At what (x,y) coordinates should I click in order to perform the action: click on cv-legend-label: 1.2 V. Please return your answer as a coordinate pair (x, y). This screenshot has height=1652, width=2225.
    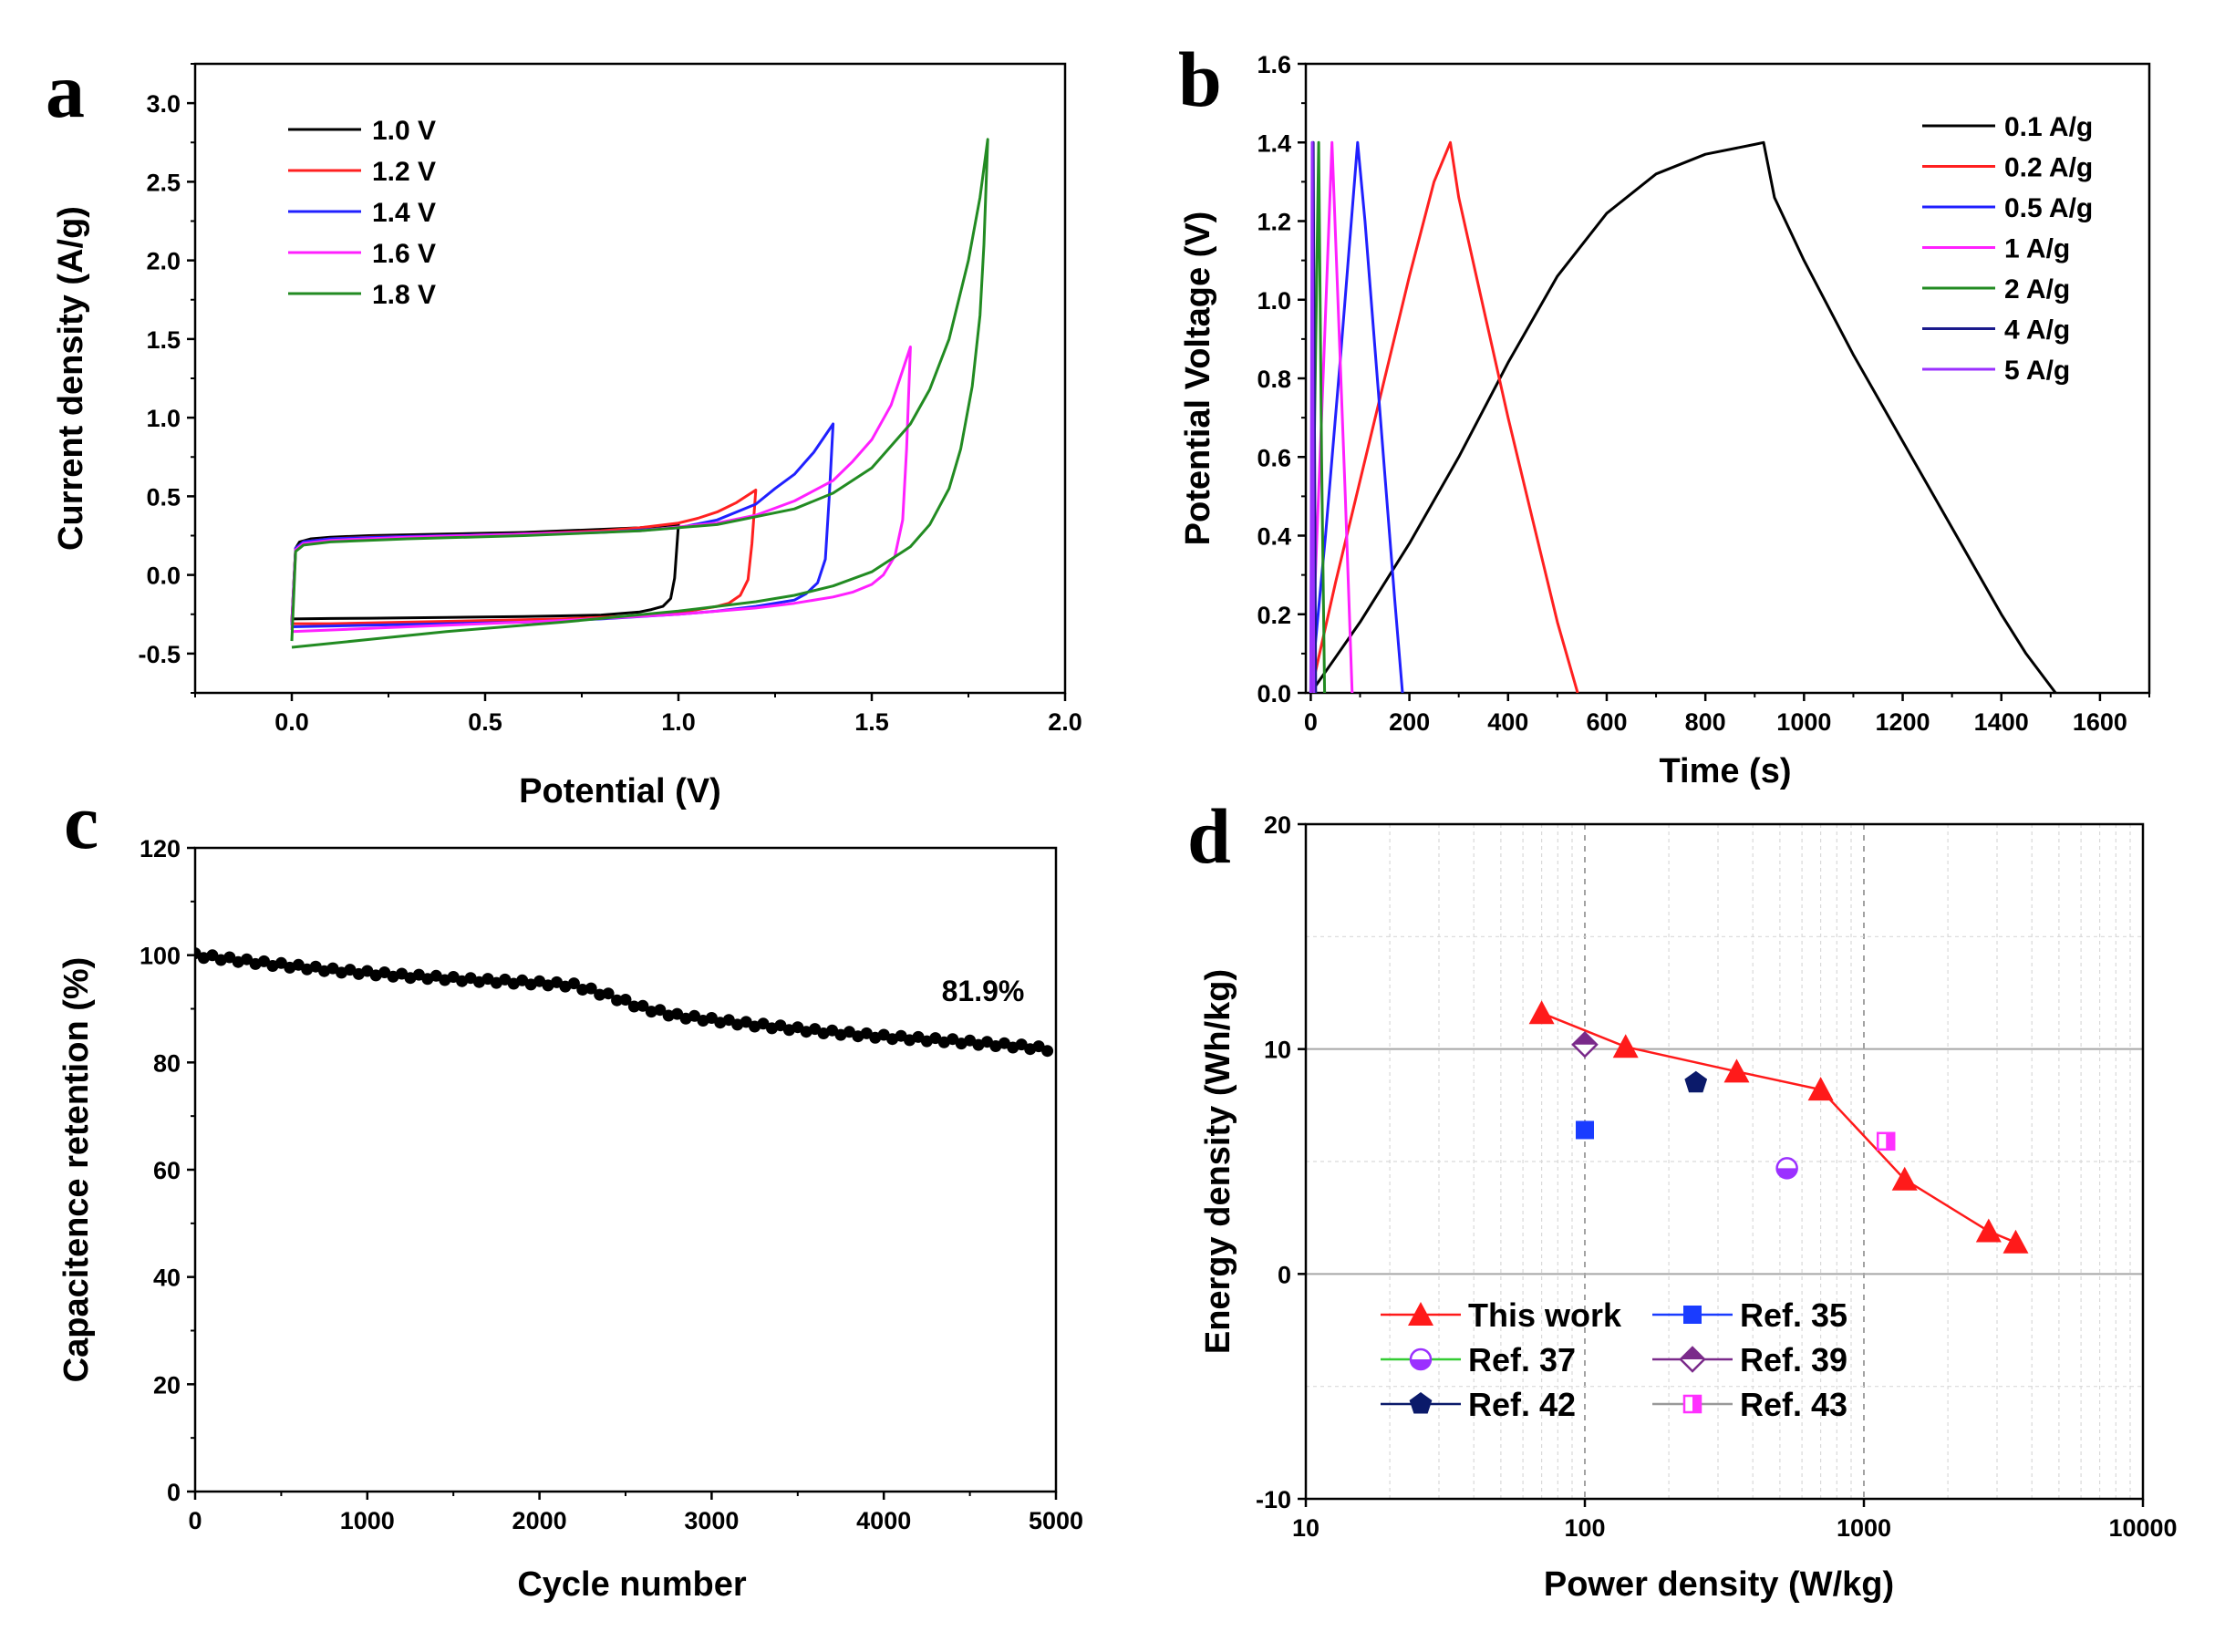
    Looking at the image, I should click on (404, 172).